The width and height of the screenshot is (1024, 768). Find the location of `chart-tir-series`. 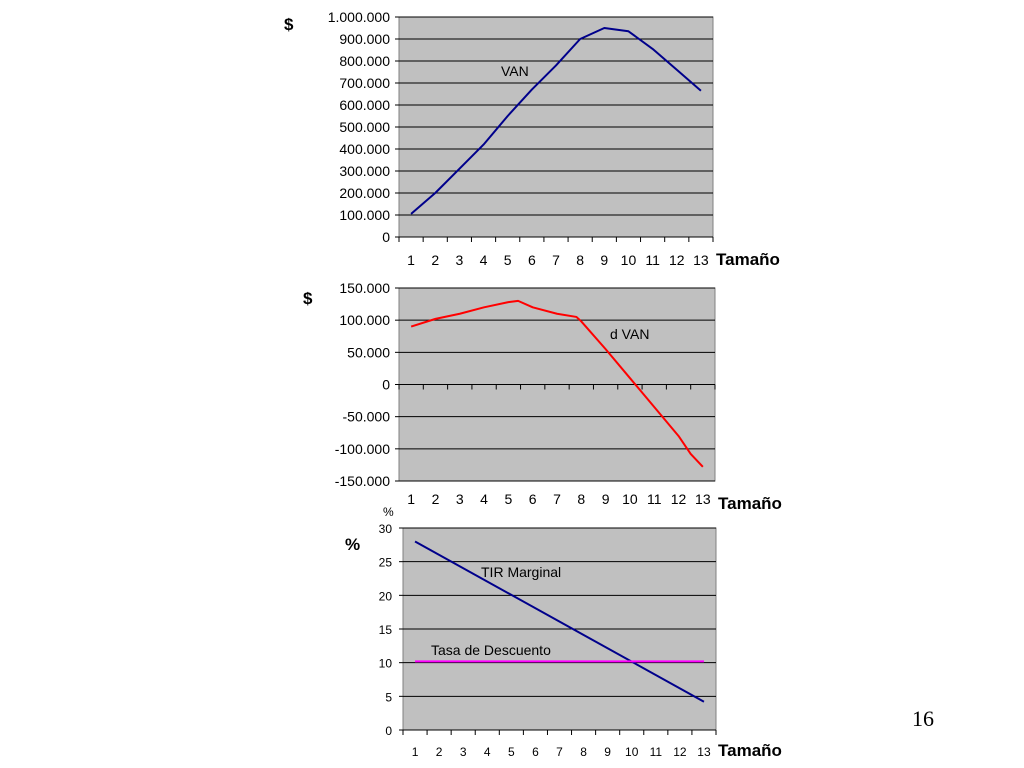

chart-tir-series is located at coordinates (559, 621).